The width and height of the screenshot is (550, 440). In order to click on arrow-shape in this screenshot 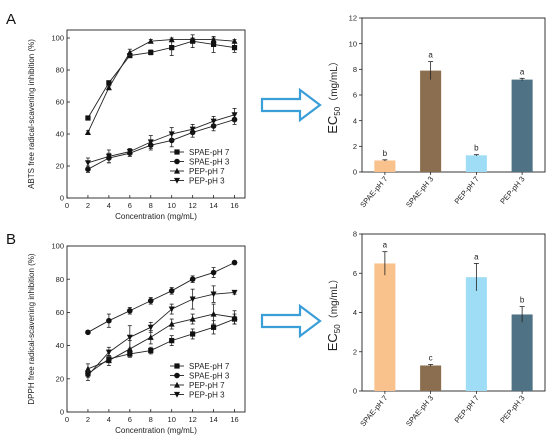, I will do `click(291, 105)`.